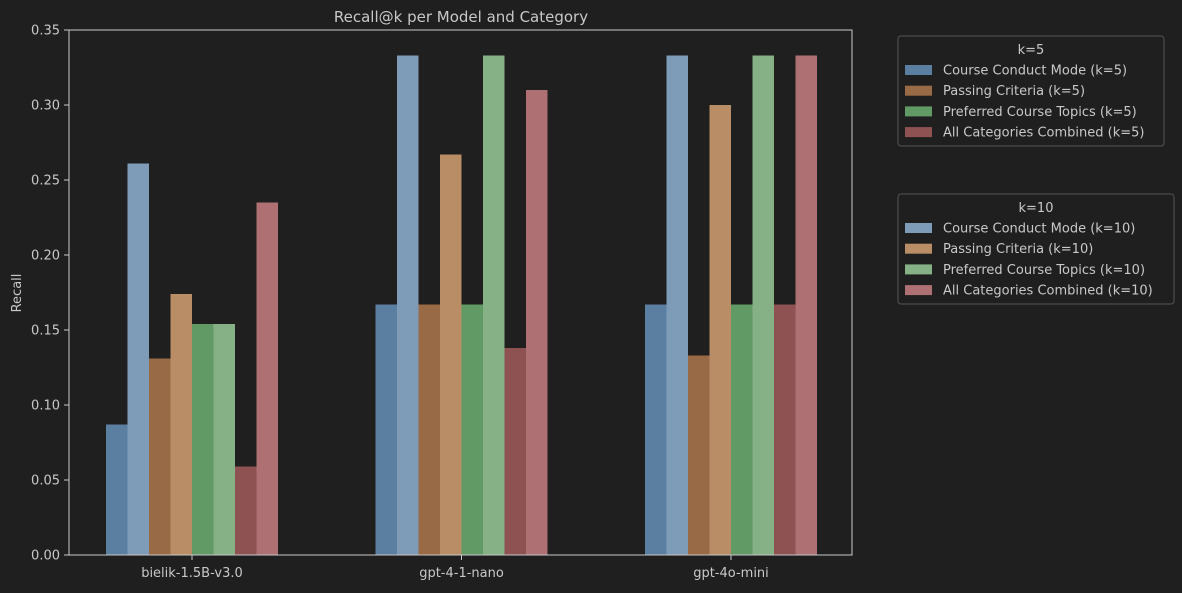 The height and width of the screenshot is (593, 1182). I want to click on y-tick-label: 0.20, so click(45, 256).